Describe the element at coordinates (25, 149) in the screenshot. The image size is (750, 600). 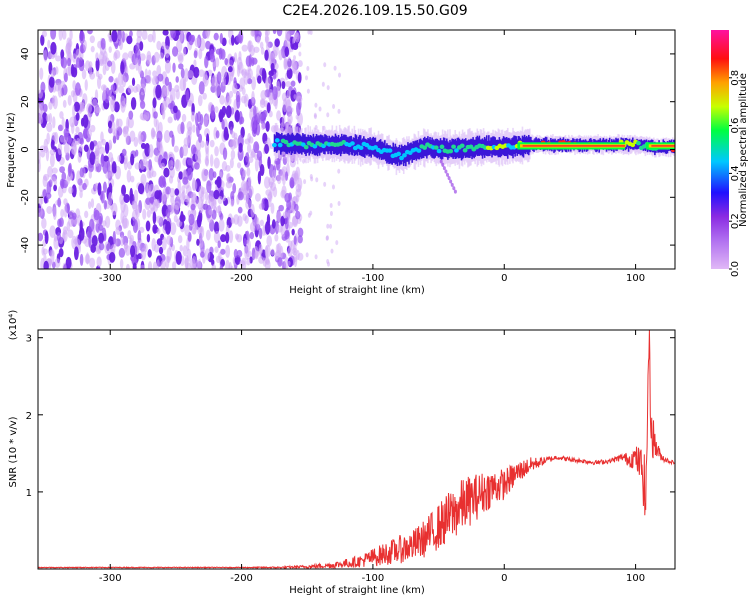
I see `y-tick-label: 0` at that location.